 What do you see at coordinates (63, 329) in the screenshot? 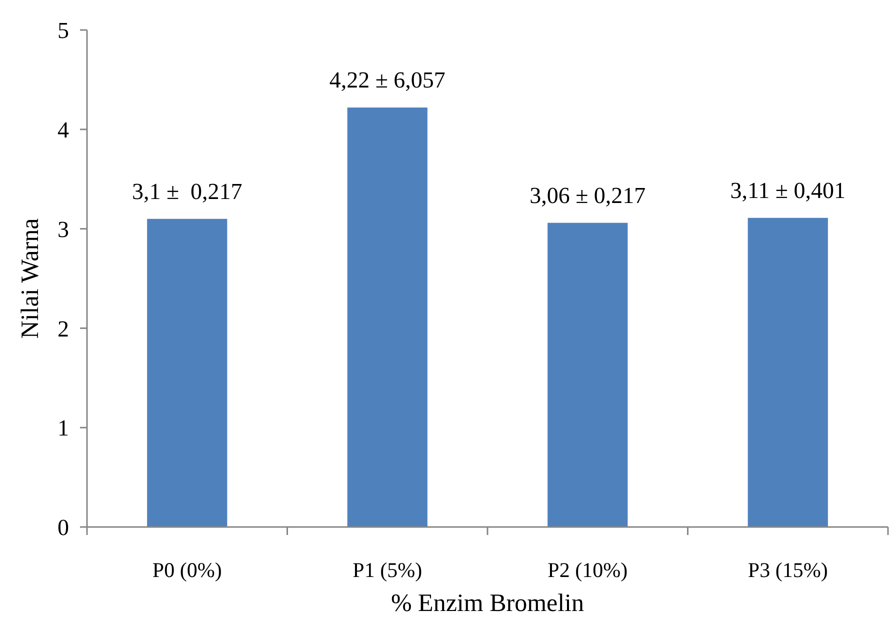
I see `y-tick-label: 2` at bounding box center [63, 329].